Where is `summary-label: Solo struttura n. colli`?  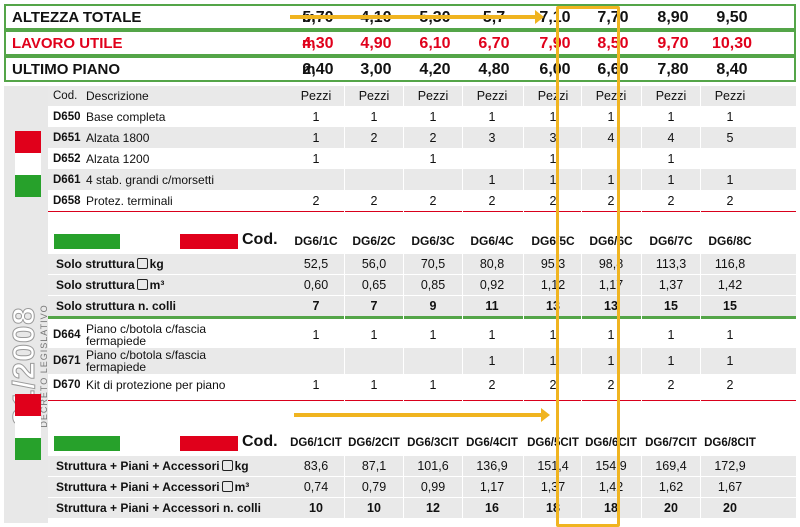 summary-label: Solo struttura n. colli is located at coordinates (188, 306).